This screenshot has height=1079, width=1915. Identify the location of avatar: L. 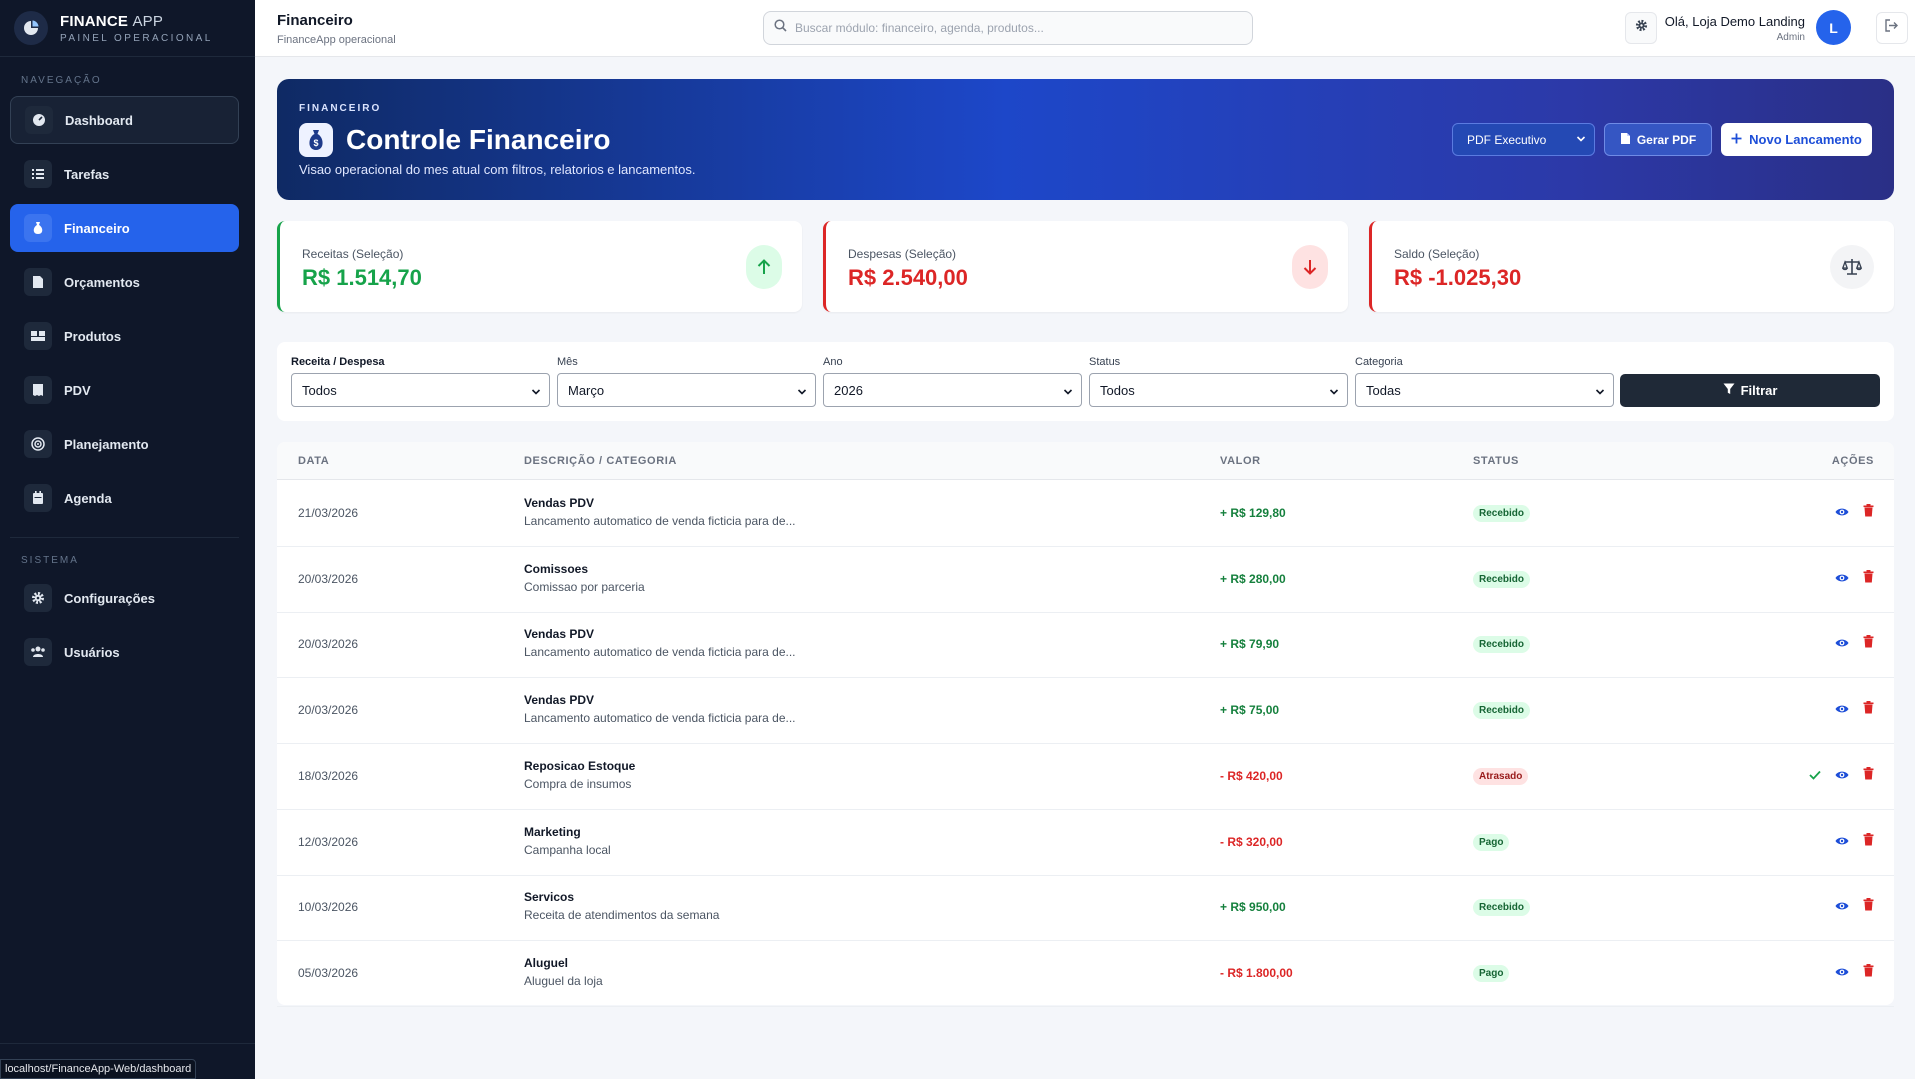
(1833, 27).